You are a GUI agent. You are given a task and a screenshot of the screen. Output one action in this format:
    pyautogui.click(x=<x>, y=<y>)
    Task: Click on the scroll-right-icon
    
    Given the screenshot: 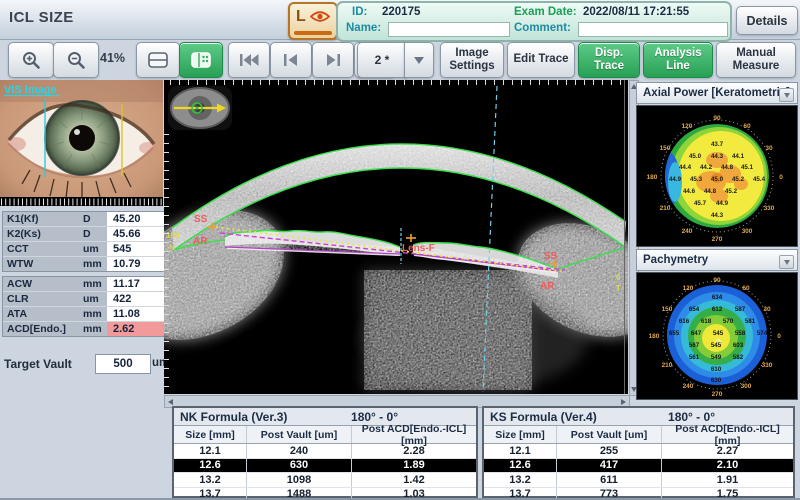 What is the action you would take?
    pyautogui.click(x=623, y=401)
    